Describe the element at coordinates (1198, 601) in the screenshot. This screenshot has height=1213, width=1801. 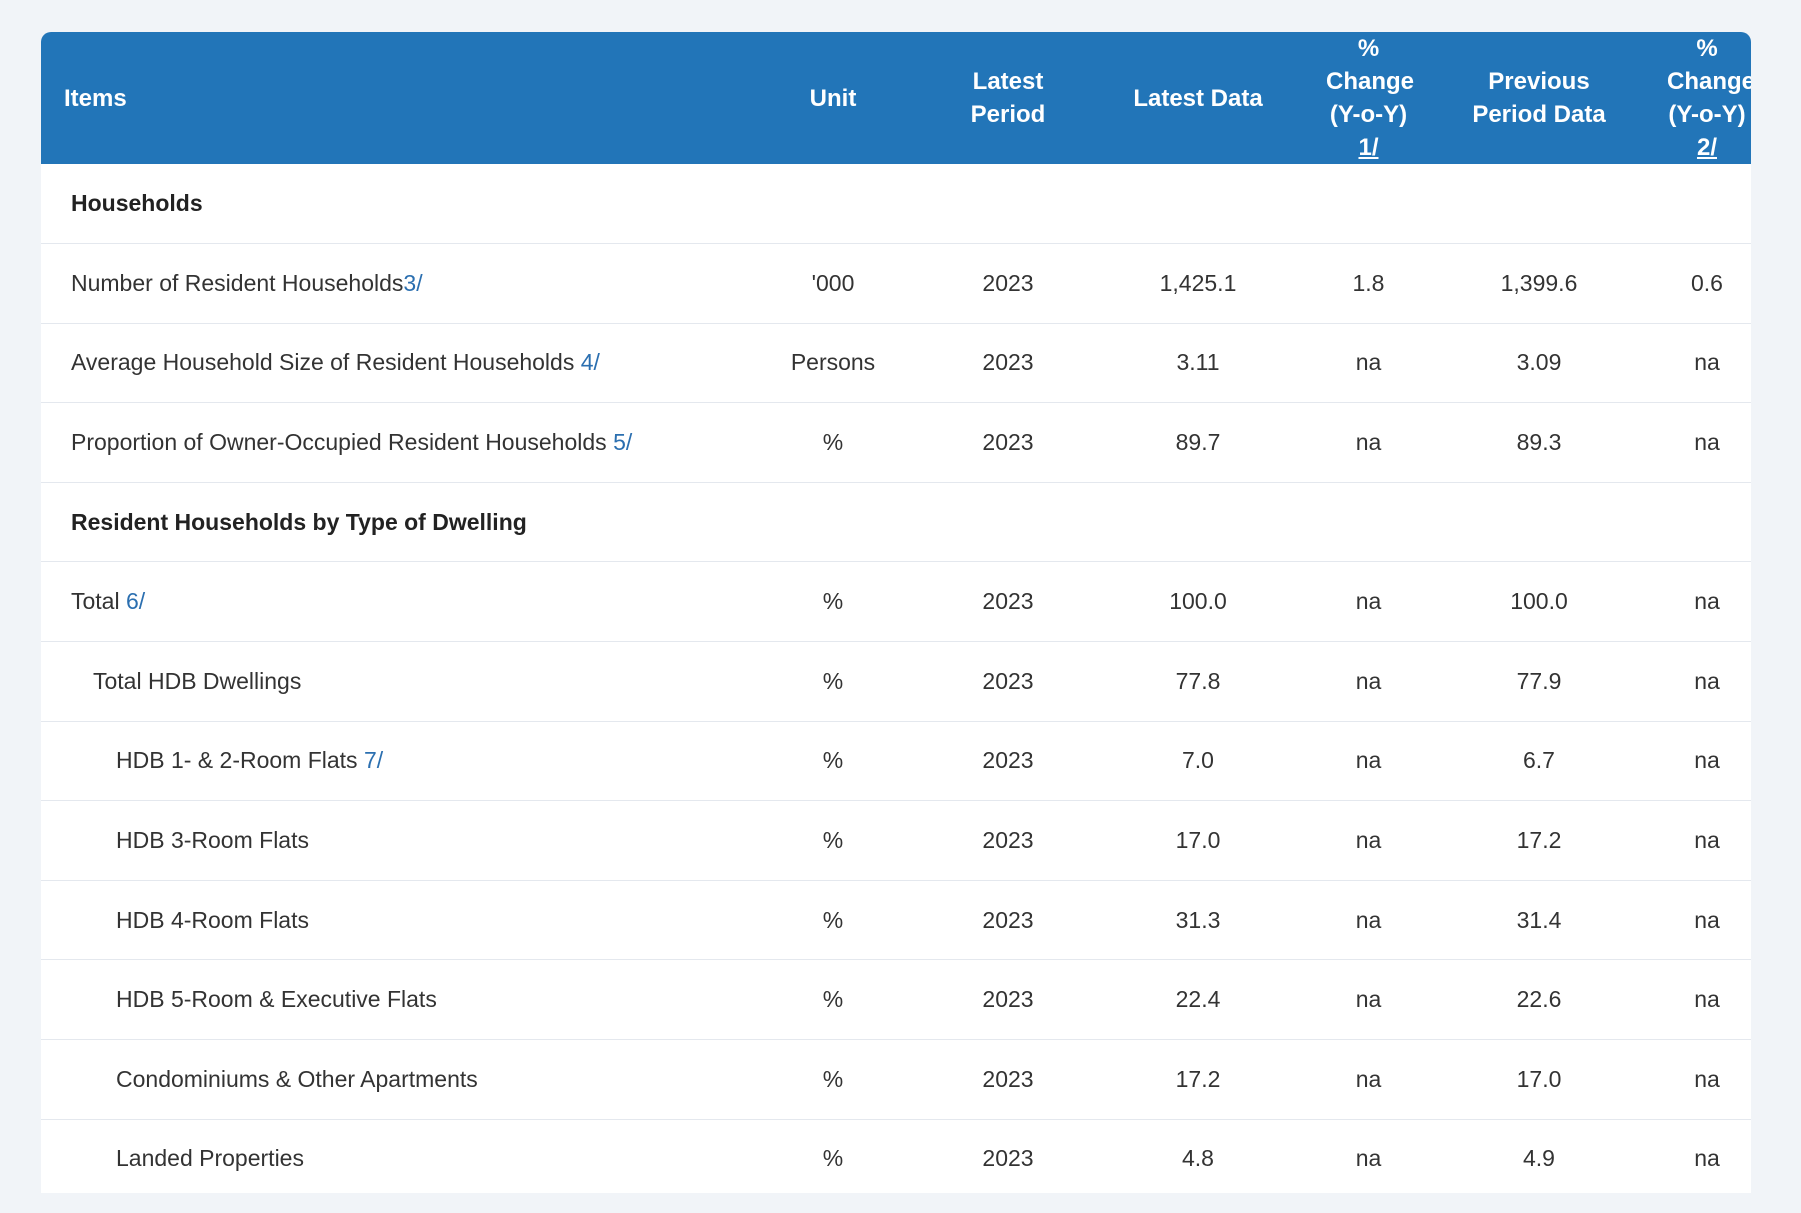
I see `cell-latest-data: 100.0` at that location.